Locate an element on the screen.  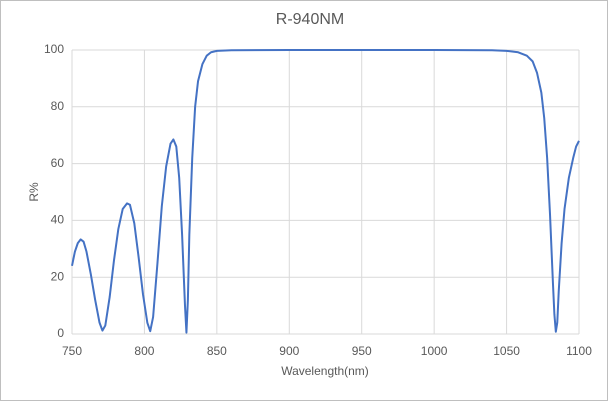
y-tick-label: 40 is located at coordinates (58, 220).